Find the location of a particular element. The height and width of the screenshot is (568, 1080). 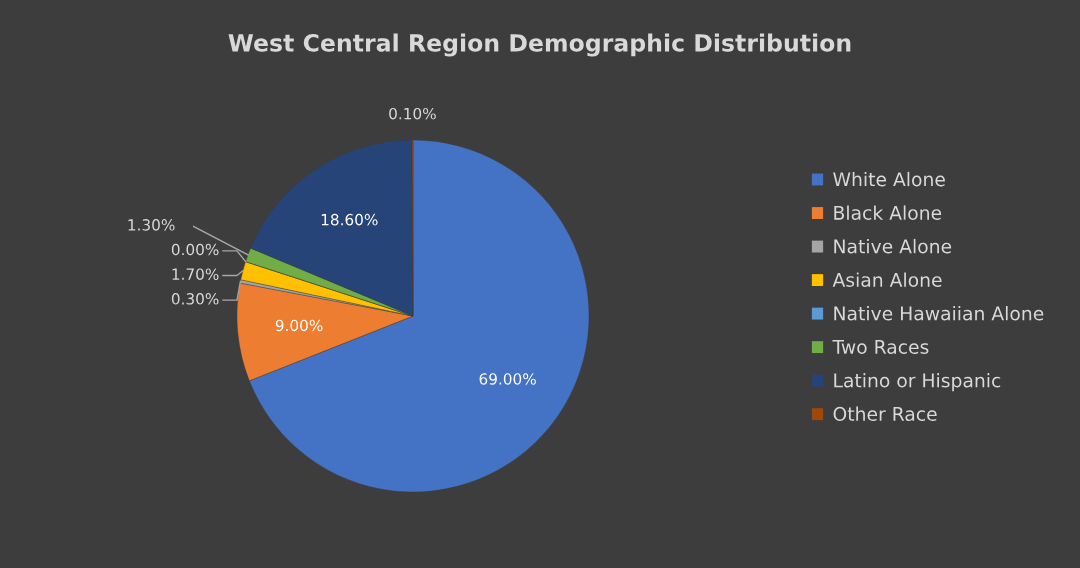

legend-label: Other Race is located at coordinates (885, 414).